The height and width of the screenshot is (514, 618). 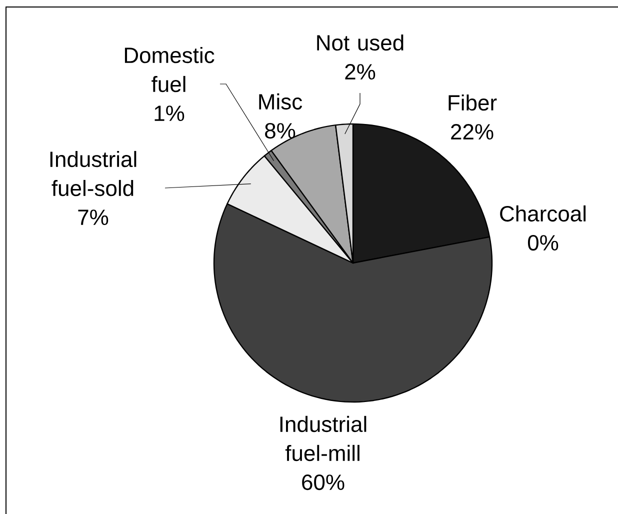 I want to click on data-label: 1%, so click(x=169, y=114).